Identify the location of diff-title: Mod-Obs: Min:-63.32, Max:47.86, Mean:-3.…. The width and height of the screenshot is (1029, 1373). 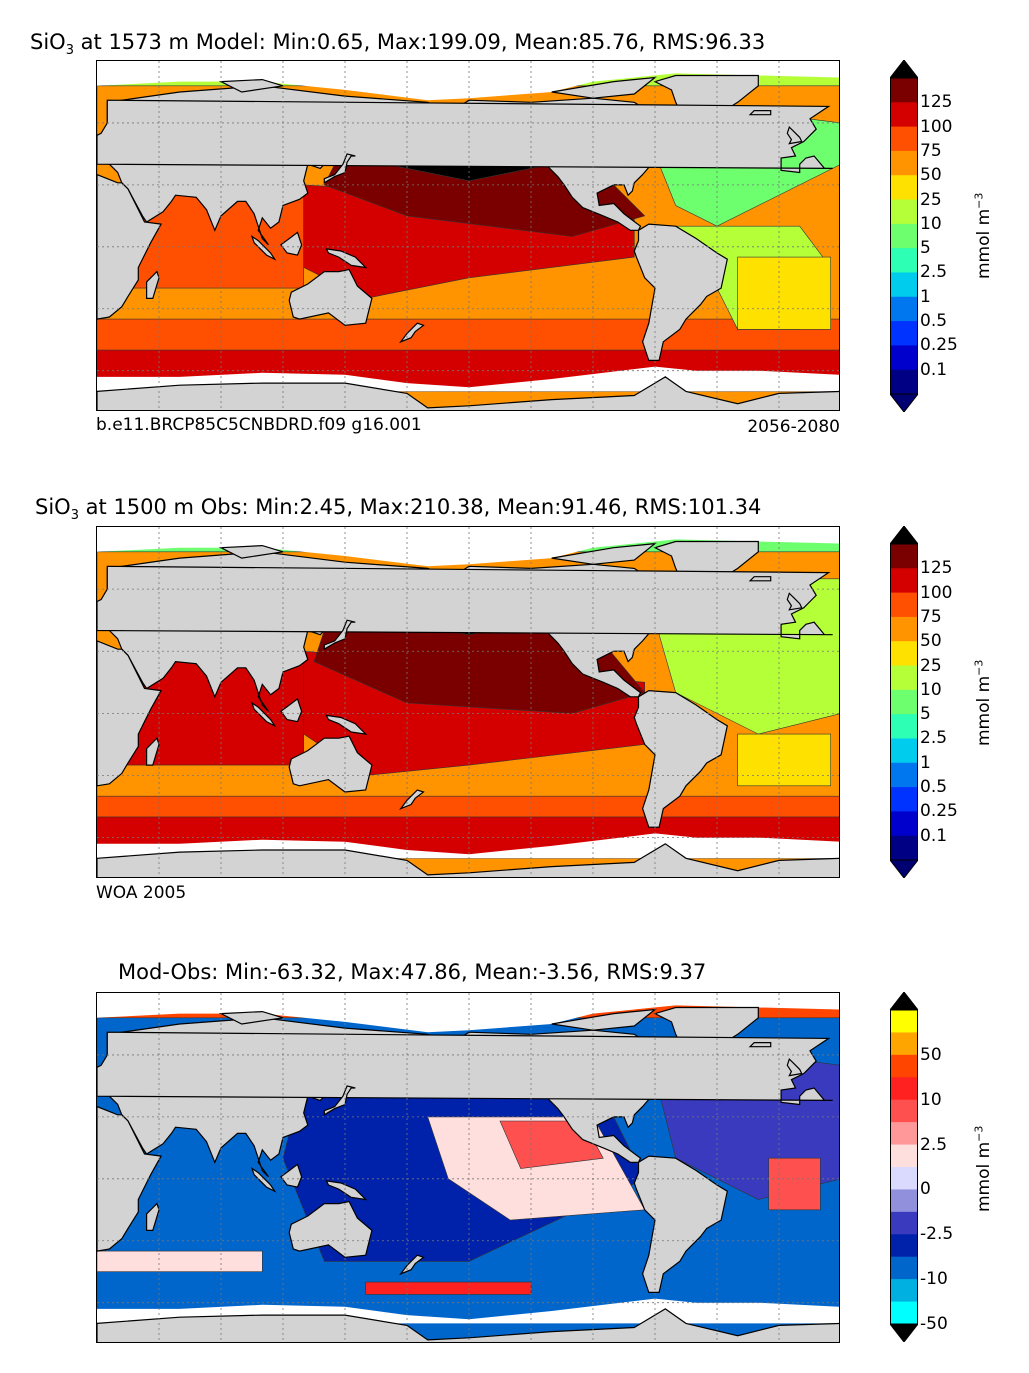
(412, 972).